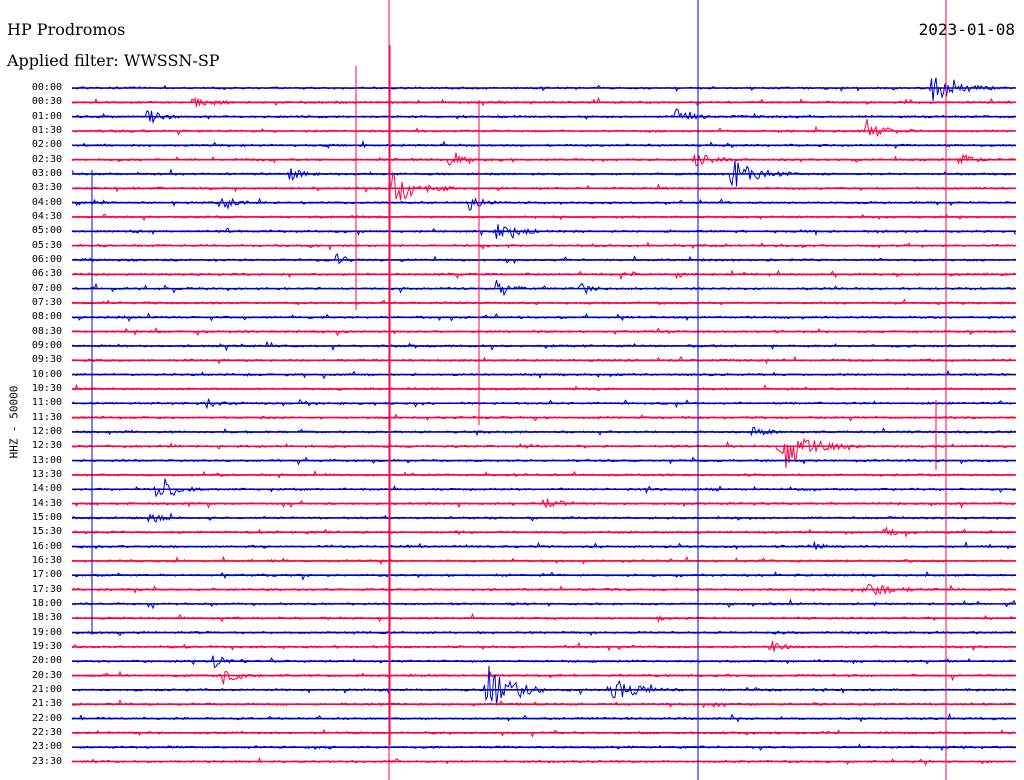 Image resolution: width=1024 pixels, height=780 pixels. Describe the element at coordinates (46, 245) in the screenshot. I see `time-label: 05:30` at that location.